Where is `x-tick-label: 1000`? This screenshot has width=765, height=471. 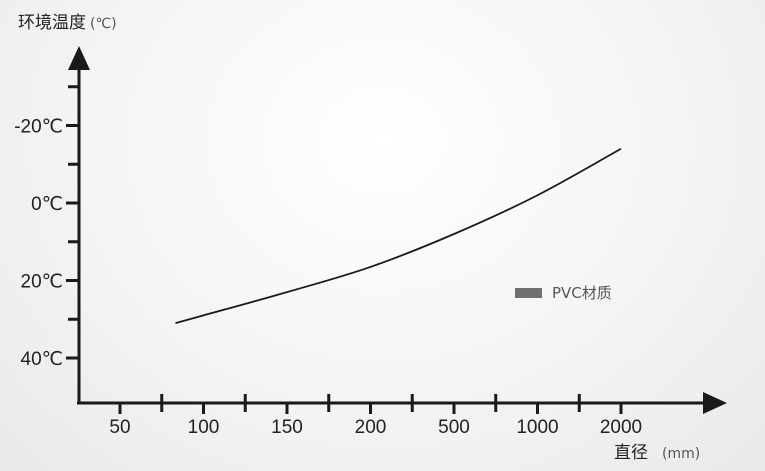
x-tick-label: 1000 is located at coordinates (537, 427).